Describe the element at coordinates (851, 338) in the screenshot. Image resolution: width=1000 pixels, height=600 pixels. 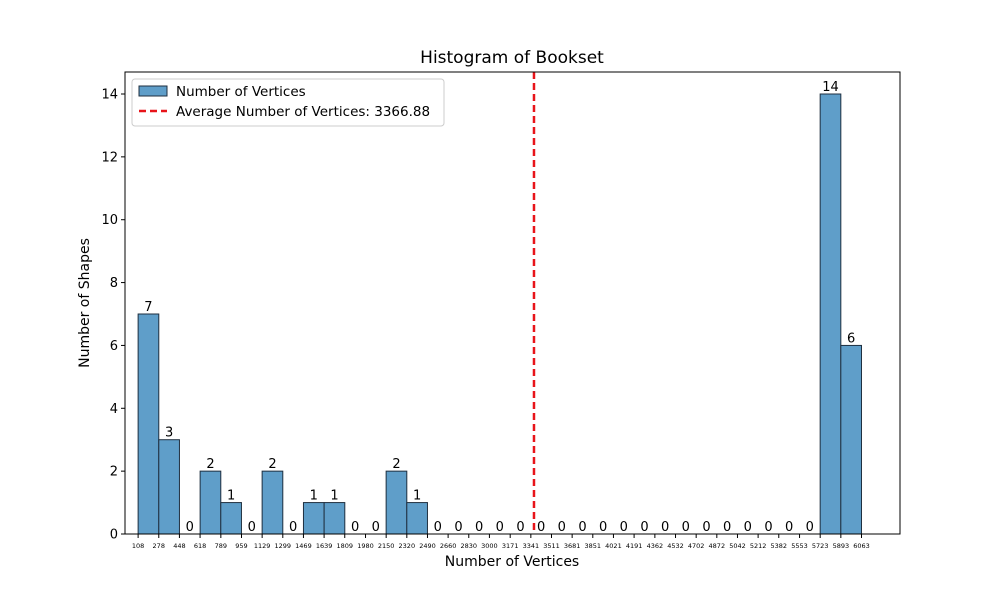
I see `bar-value-label: 6` at that location.